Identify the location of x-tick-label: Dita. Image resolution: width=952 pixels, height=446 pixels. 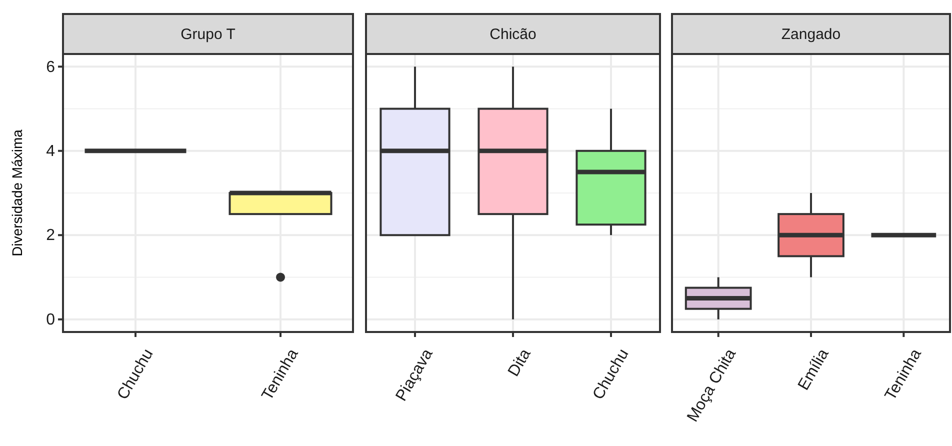
(519, 363).